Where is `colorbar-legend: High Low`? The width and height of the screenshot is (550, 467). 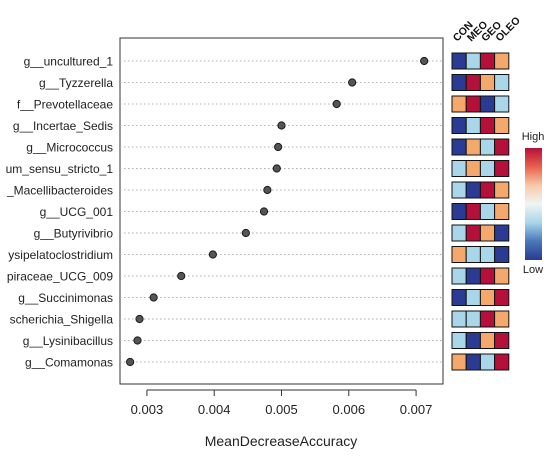
colorbar-legend: High Low is located at coordinates (533, 203).